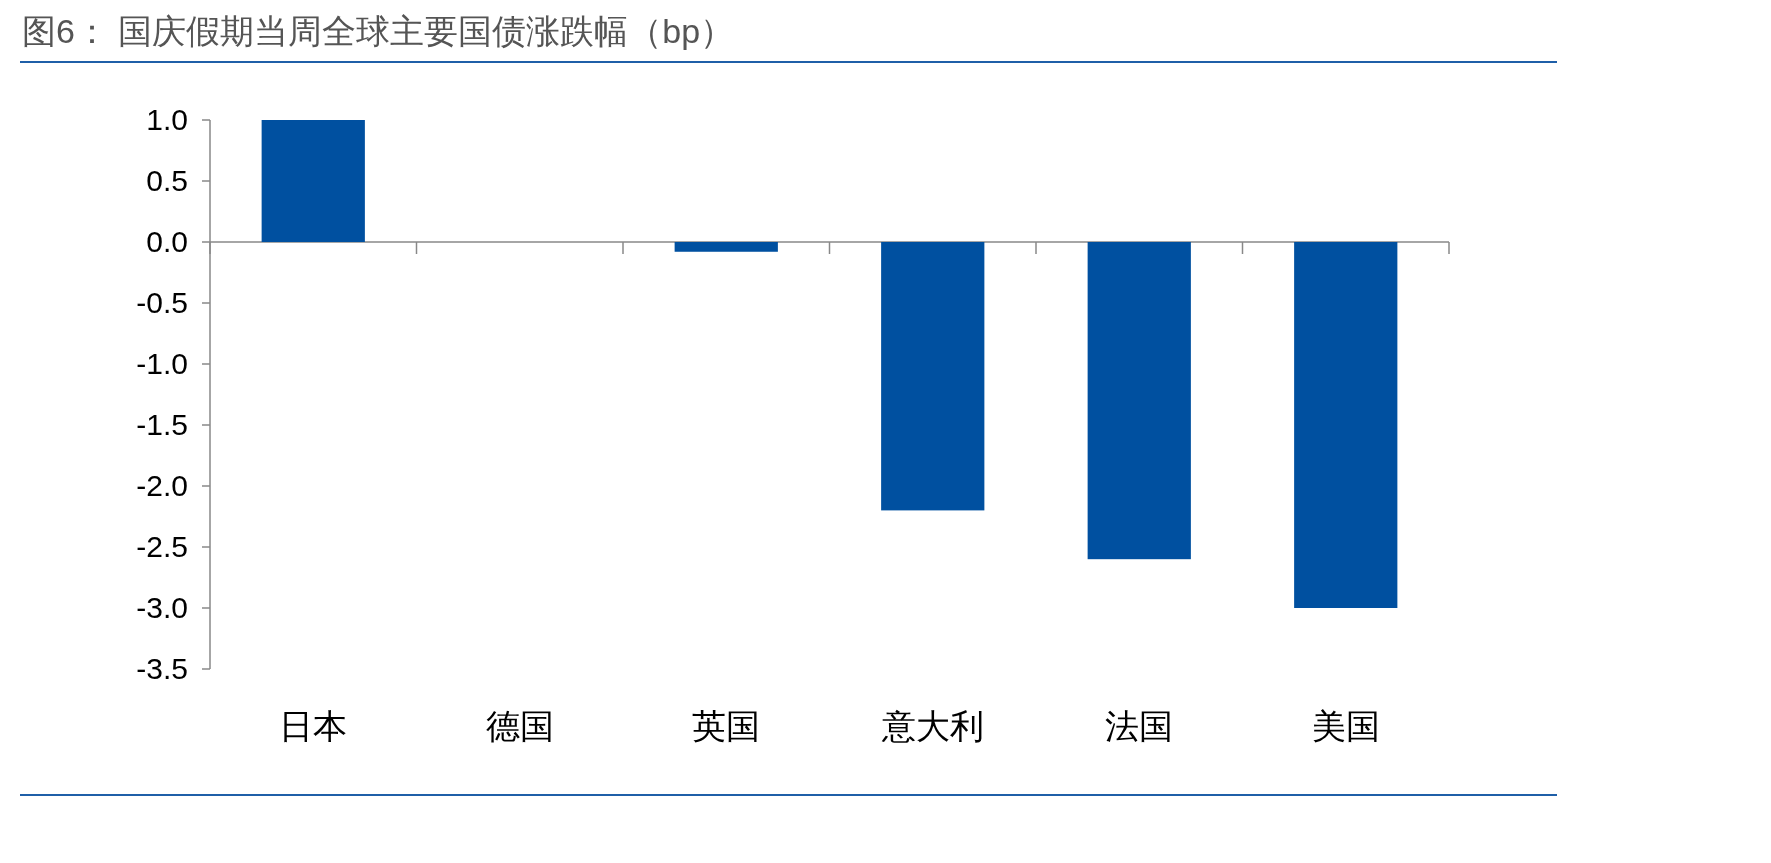 This screenshot has width=1771, height=863. Describe the element at coordinates (162, 424) in the screenshot. I see `y-tick-label: -1.5` at that location.